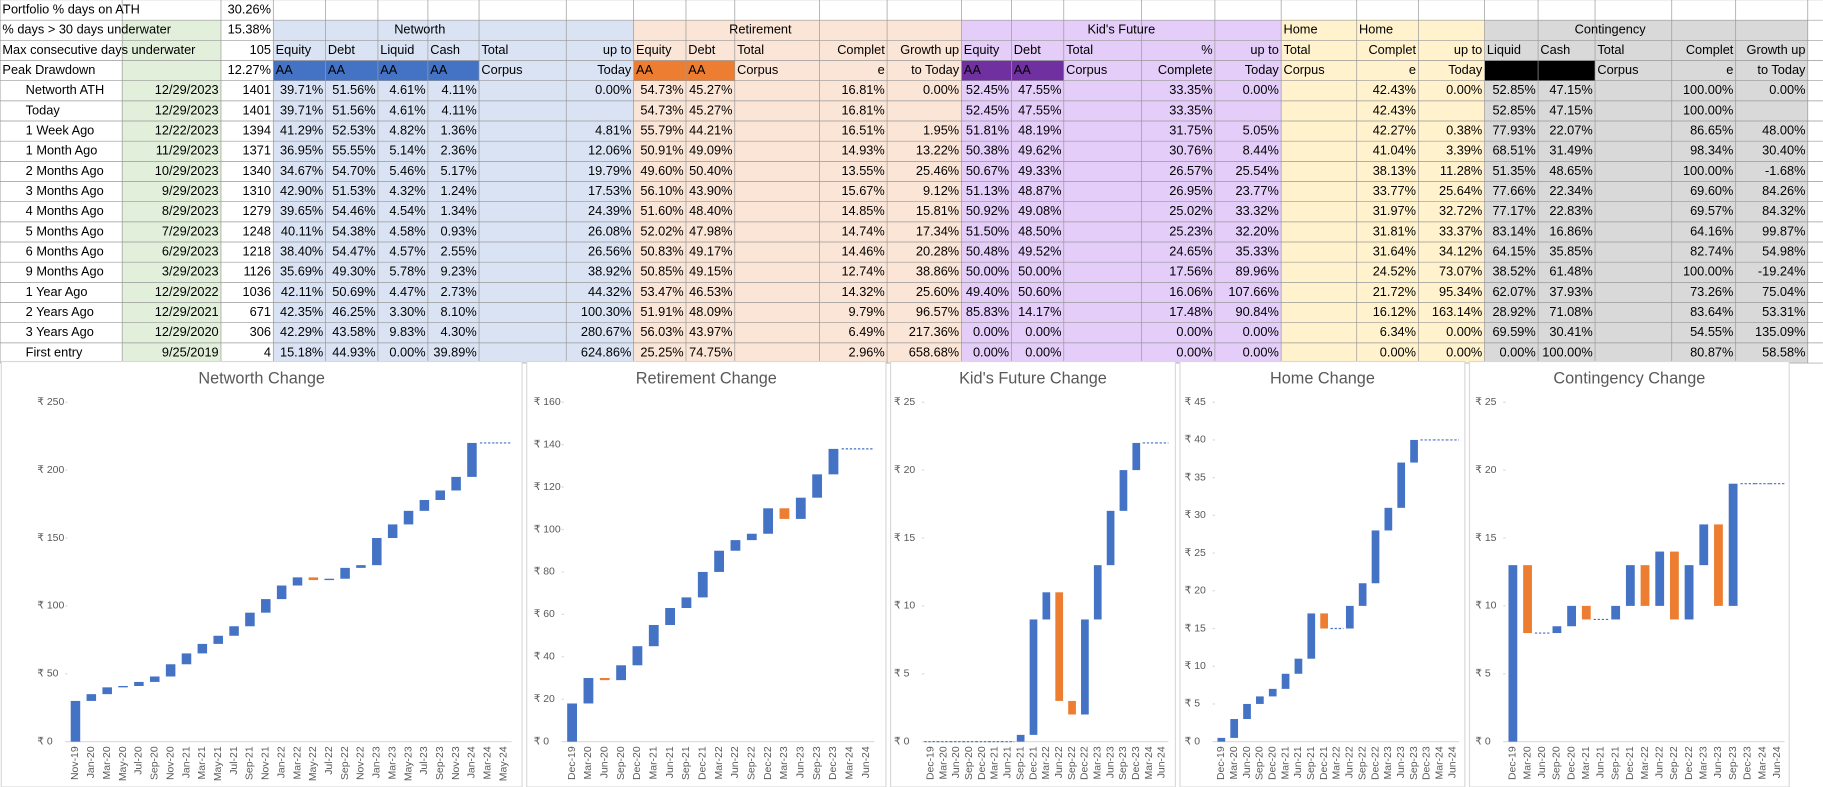 This screenshot has height=787, width=1823. What do you see at coordinates (1782, 271) in the screenshot?
I see `cell: -19.24%` at bounding box center [1782, 271].